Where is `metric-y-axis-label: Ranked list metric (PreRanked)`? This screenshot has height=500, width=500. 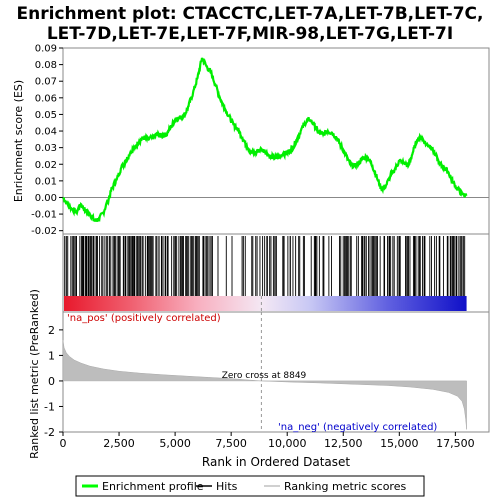 metric-y-axis-label: Ranked list metric (PreRanked) is located at coordinates (34, 374).